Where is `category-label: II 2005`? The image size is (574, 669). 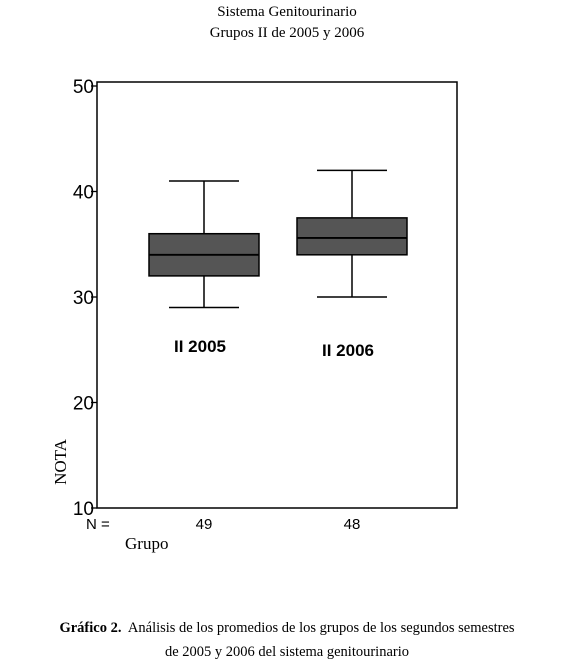
category-label: II 2005 is located at coordinates (200, 346).